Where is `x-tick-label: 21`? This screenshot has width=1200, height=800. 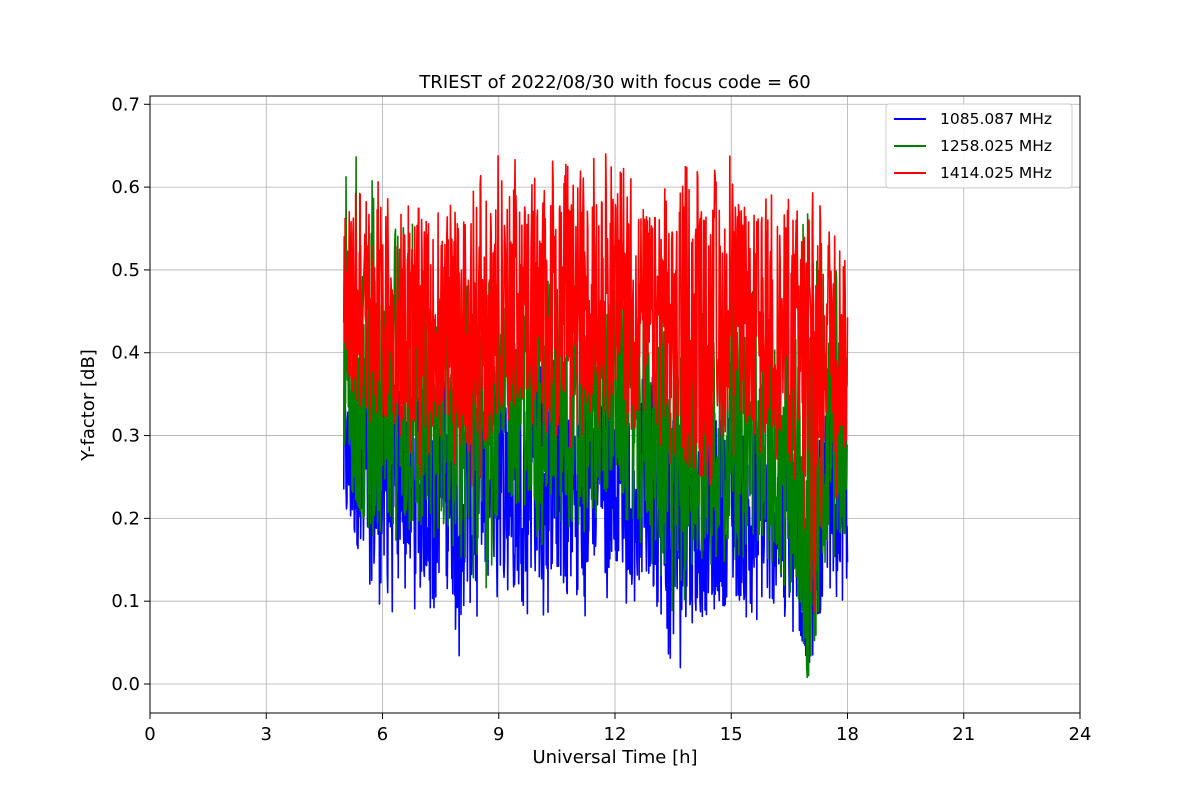
x-tick-label: 21 is located at coordinates (963, 734).